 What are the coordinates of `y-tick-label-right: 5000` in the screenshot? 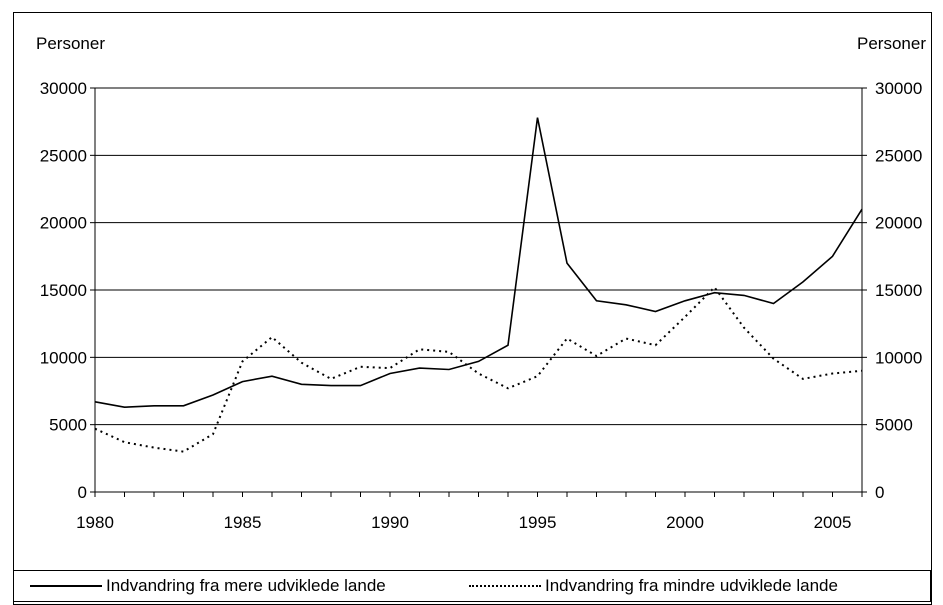 It's located at (894, 425).